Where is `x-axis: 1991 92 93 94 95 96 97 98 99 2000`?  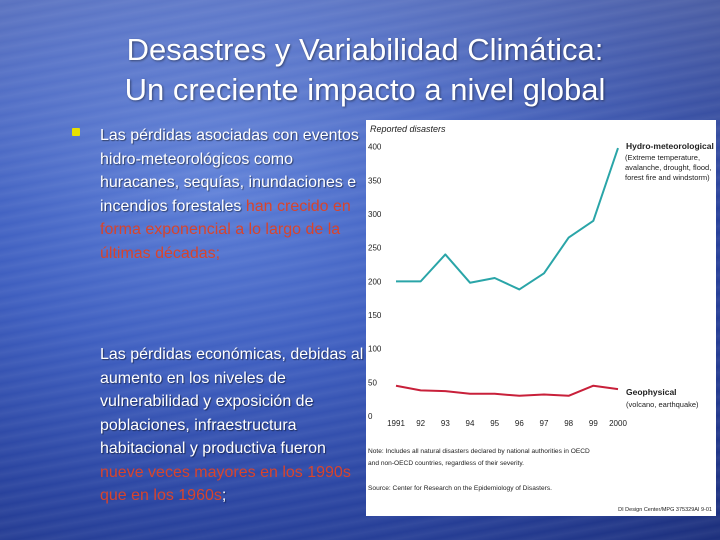 x-axis: 1991 92 93 94 95 96 97 98 99 2000 is located at coordinates (507, 423).